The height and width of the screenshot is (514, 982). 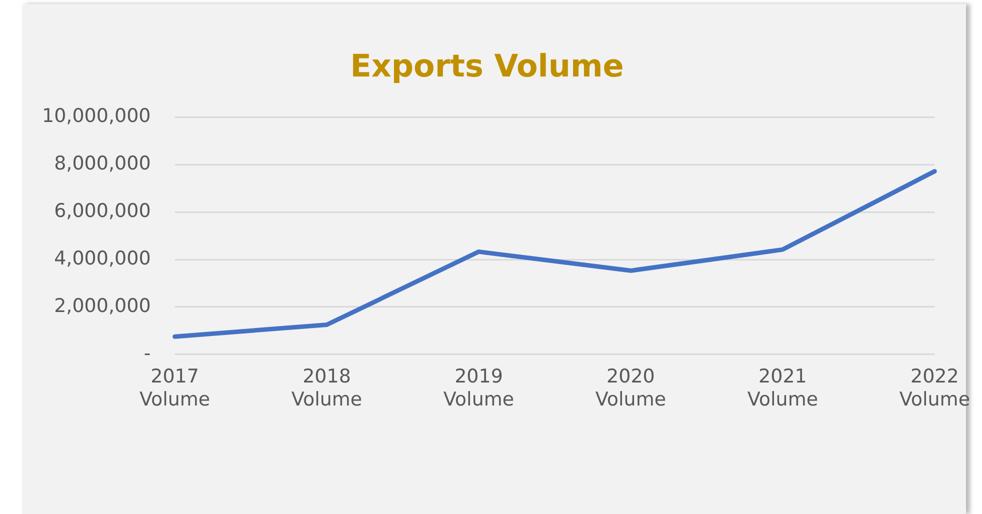 I want to click on y-tick-label: 4,000,000, so click(x=102, y=258).